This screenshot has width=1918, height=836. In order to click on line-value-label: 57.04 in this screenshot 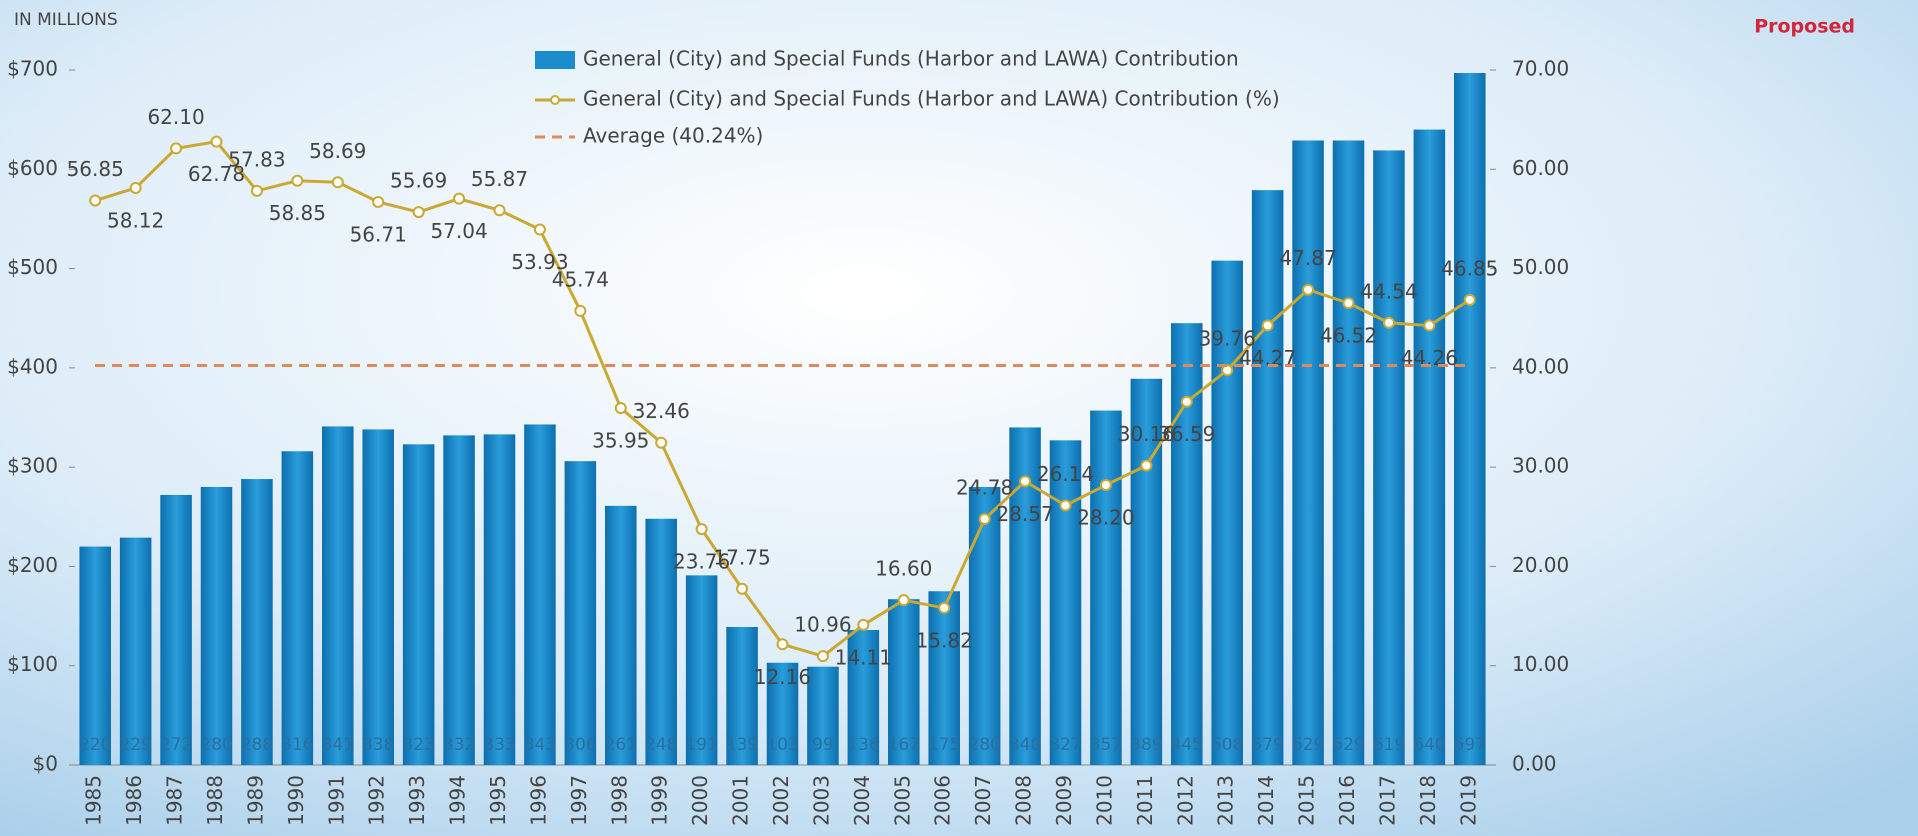, I will do `click(458, 231)`.